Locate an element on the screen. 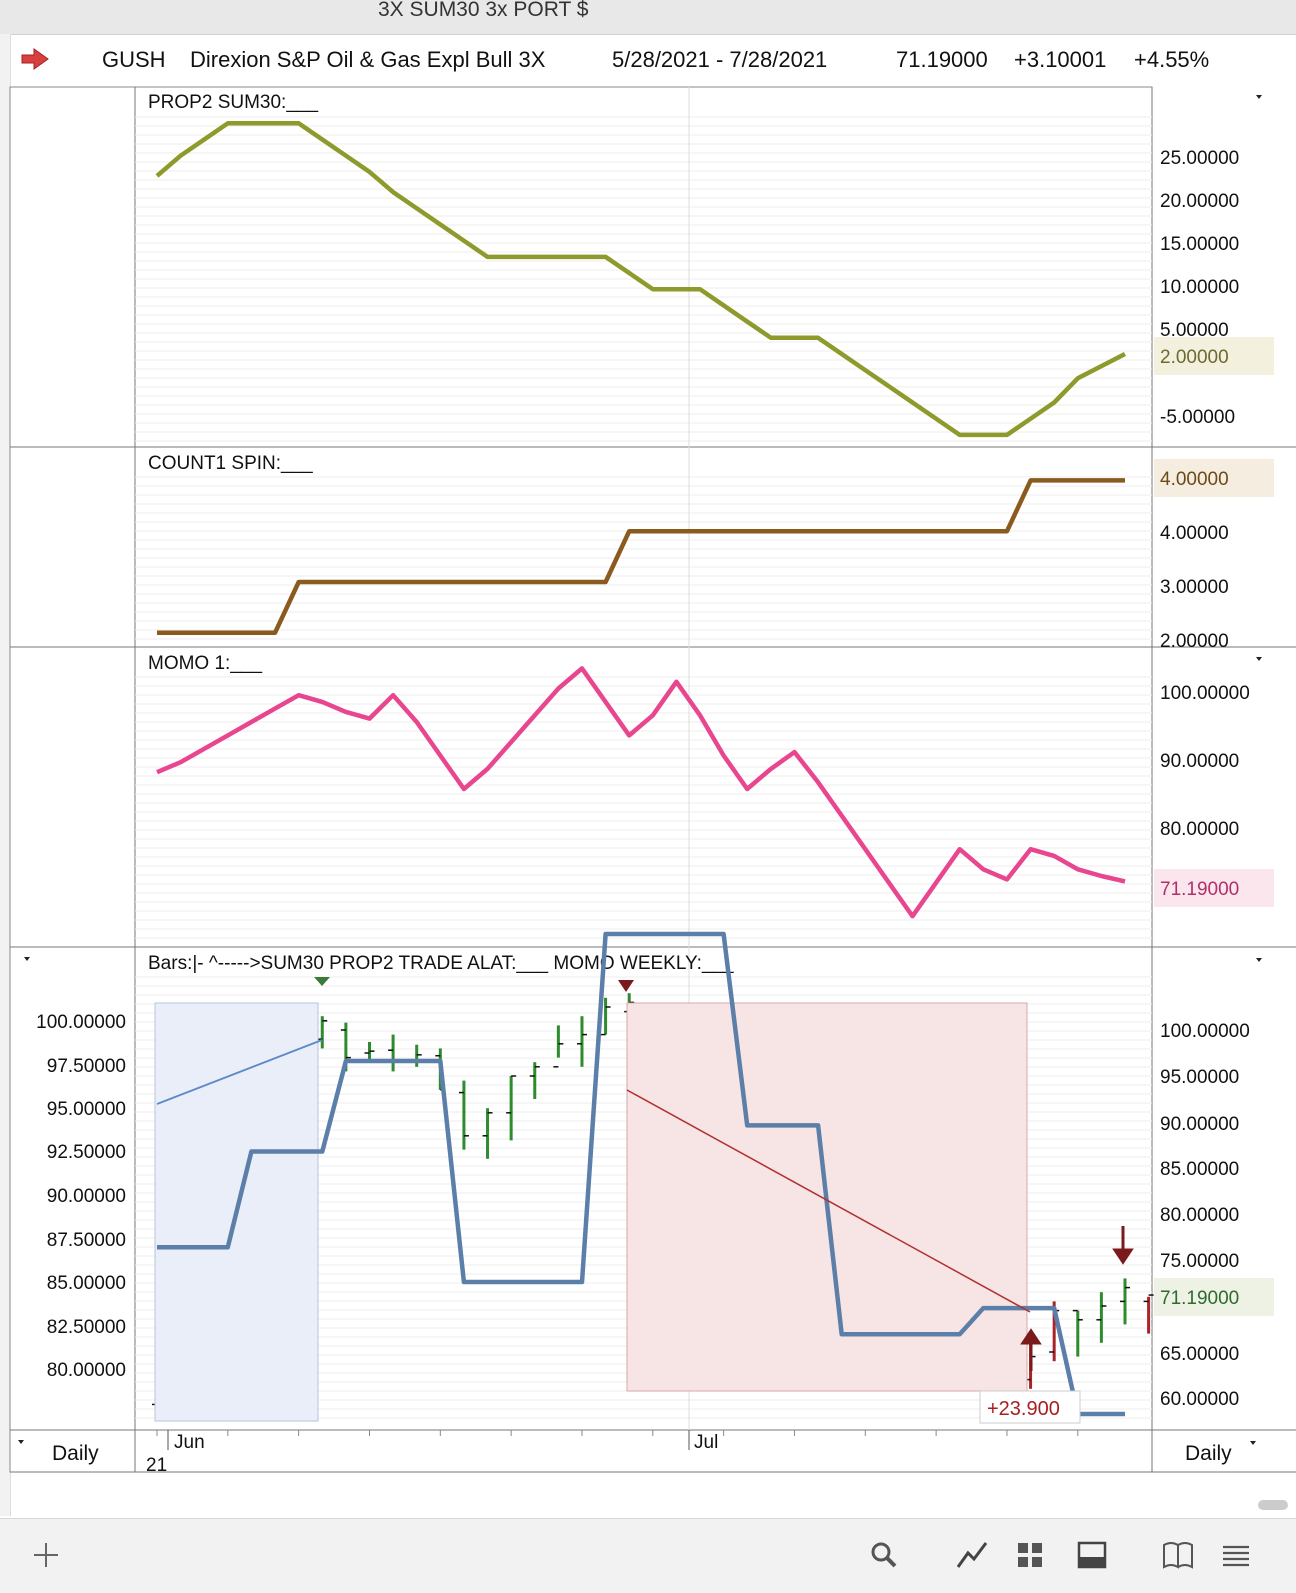 Image resolution: width=1296 pixels, height=1593 pixels. count1-spin-line is located at coordinates (641, 557).